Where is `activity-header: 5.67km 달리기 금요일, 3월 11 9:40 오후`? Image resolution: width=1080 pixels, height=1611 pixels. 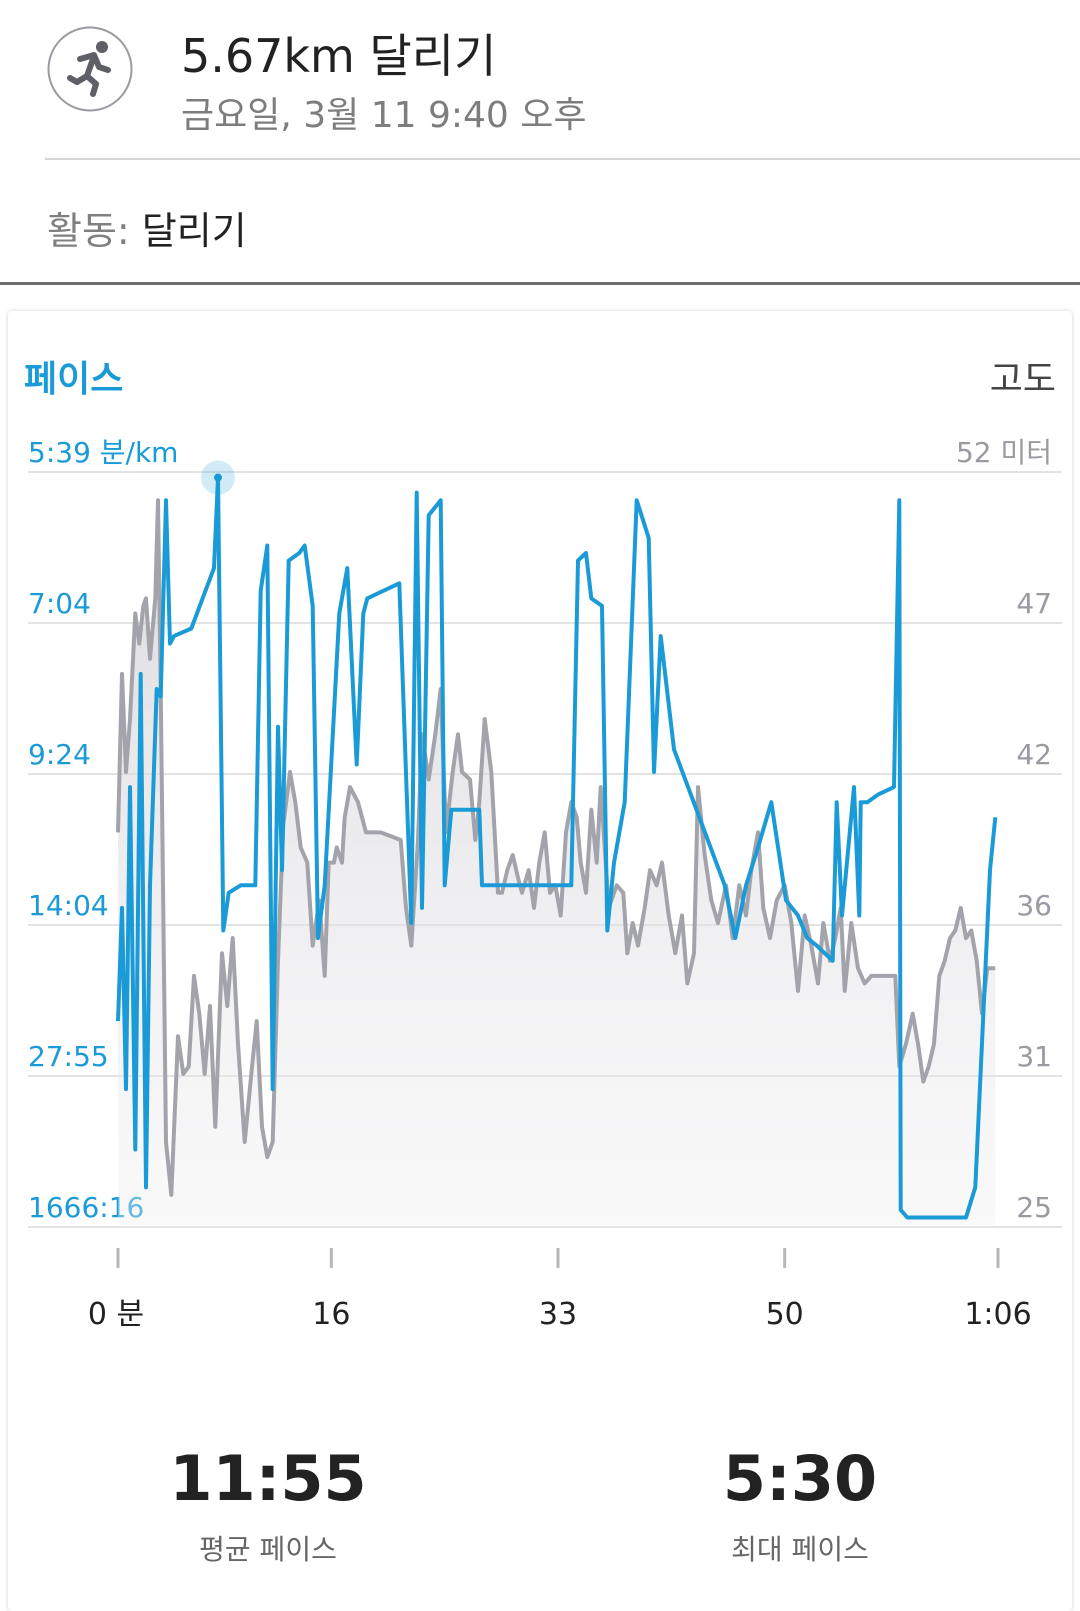
activity-header: 5.67km 달리기 금요일, 3월 11 9:40 오후 is located at coordinates (540, 80).